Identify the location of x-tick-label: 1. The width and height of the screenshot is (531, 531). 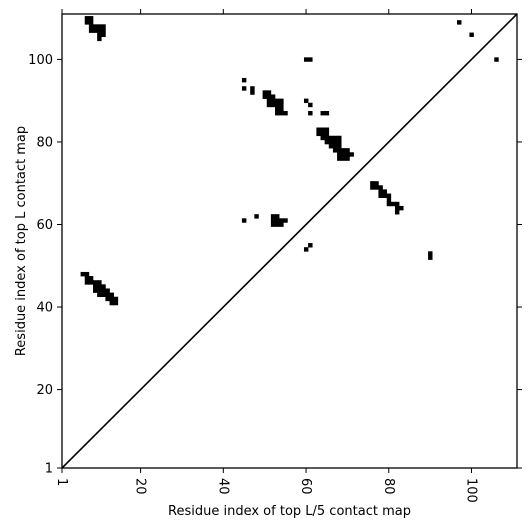
(61, 482).